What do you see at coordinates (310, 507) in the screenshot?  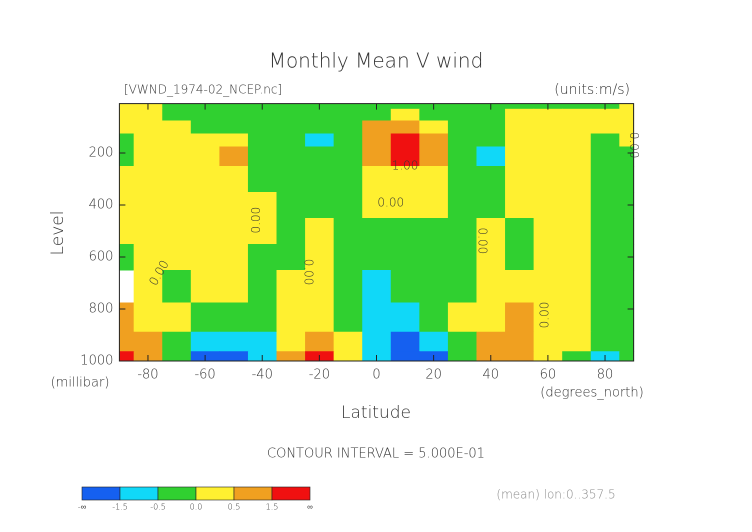 I see `colorbar-label: ∞` at bounding box center [310, 507].